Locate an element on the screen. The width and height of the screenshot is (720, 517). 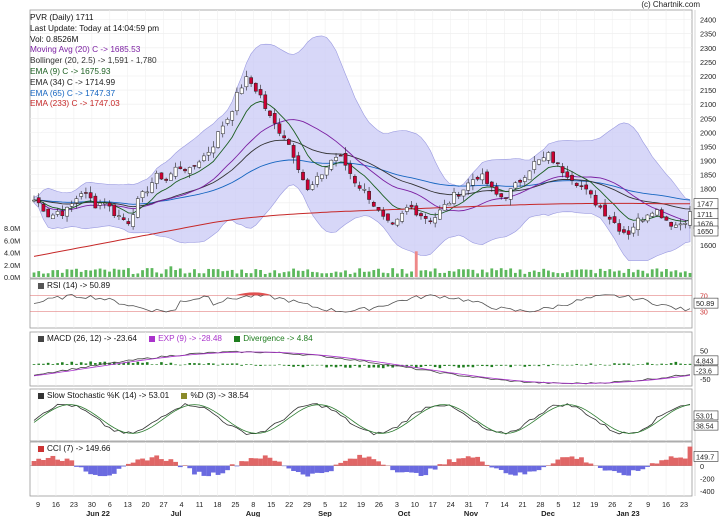
macd-tick-label: 0 is located at coordinates (702, 365).